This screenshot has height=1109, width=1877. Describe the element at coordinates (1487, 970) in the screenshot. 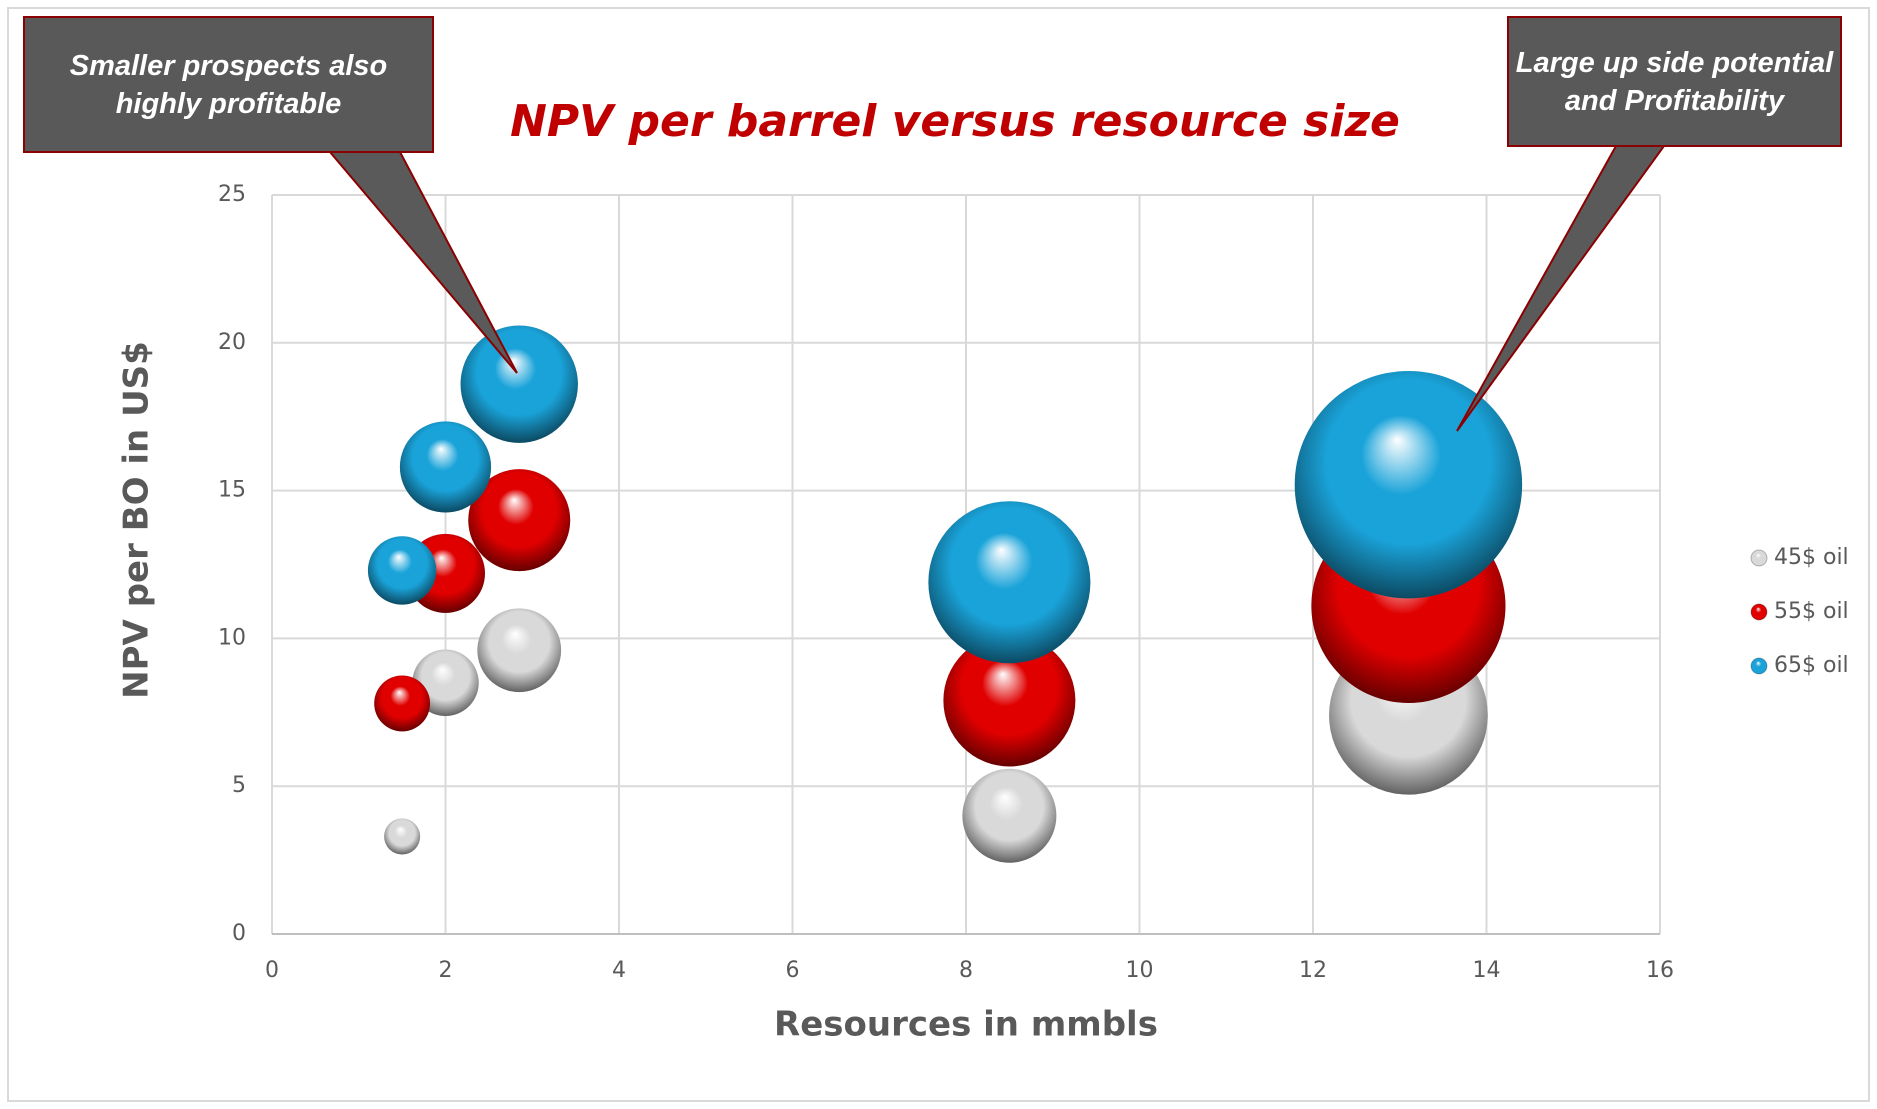

I see `x-tick-label: 14` at that location.